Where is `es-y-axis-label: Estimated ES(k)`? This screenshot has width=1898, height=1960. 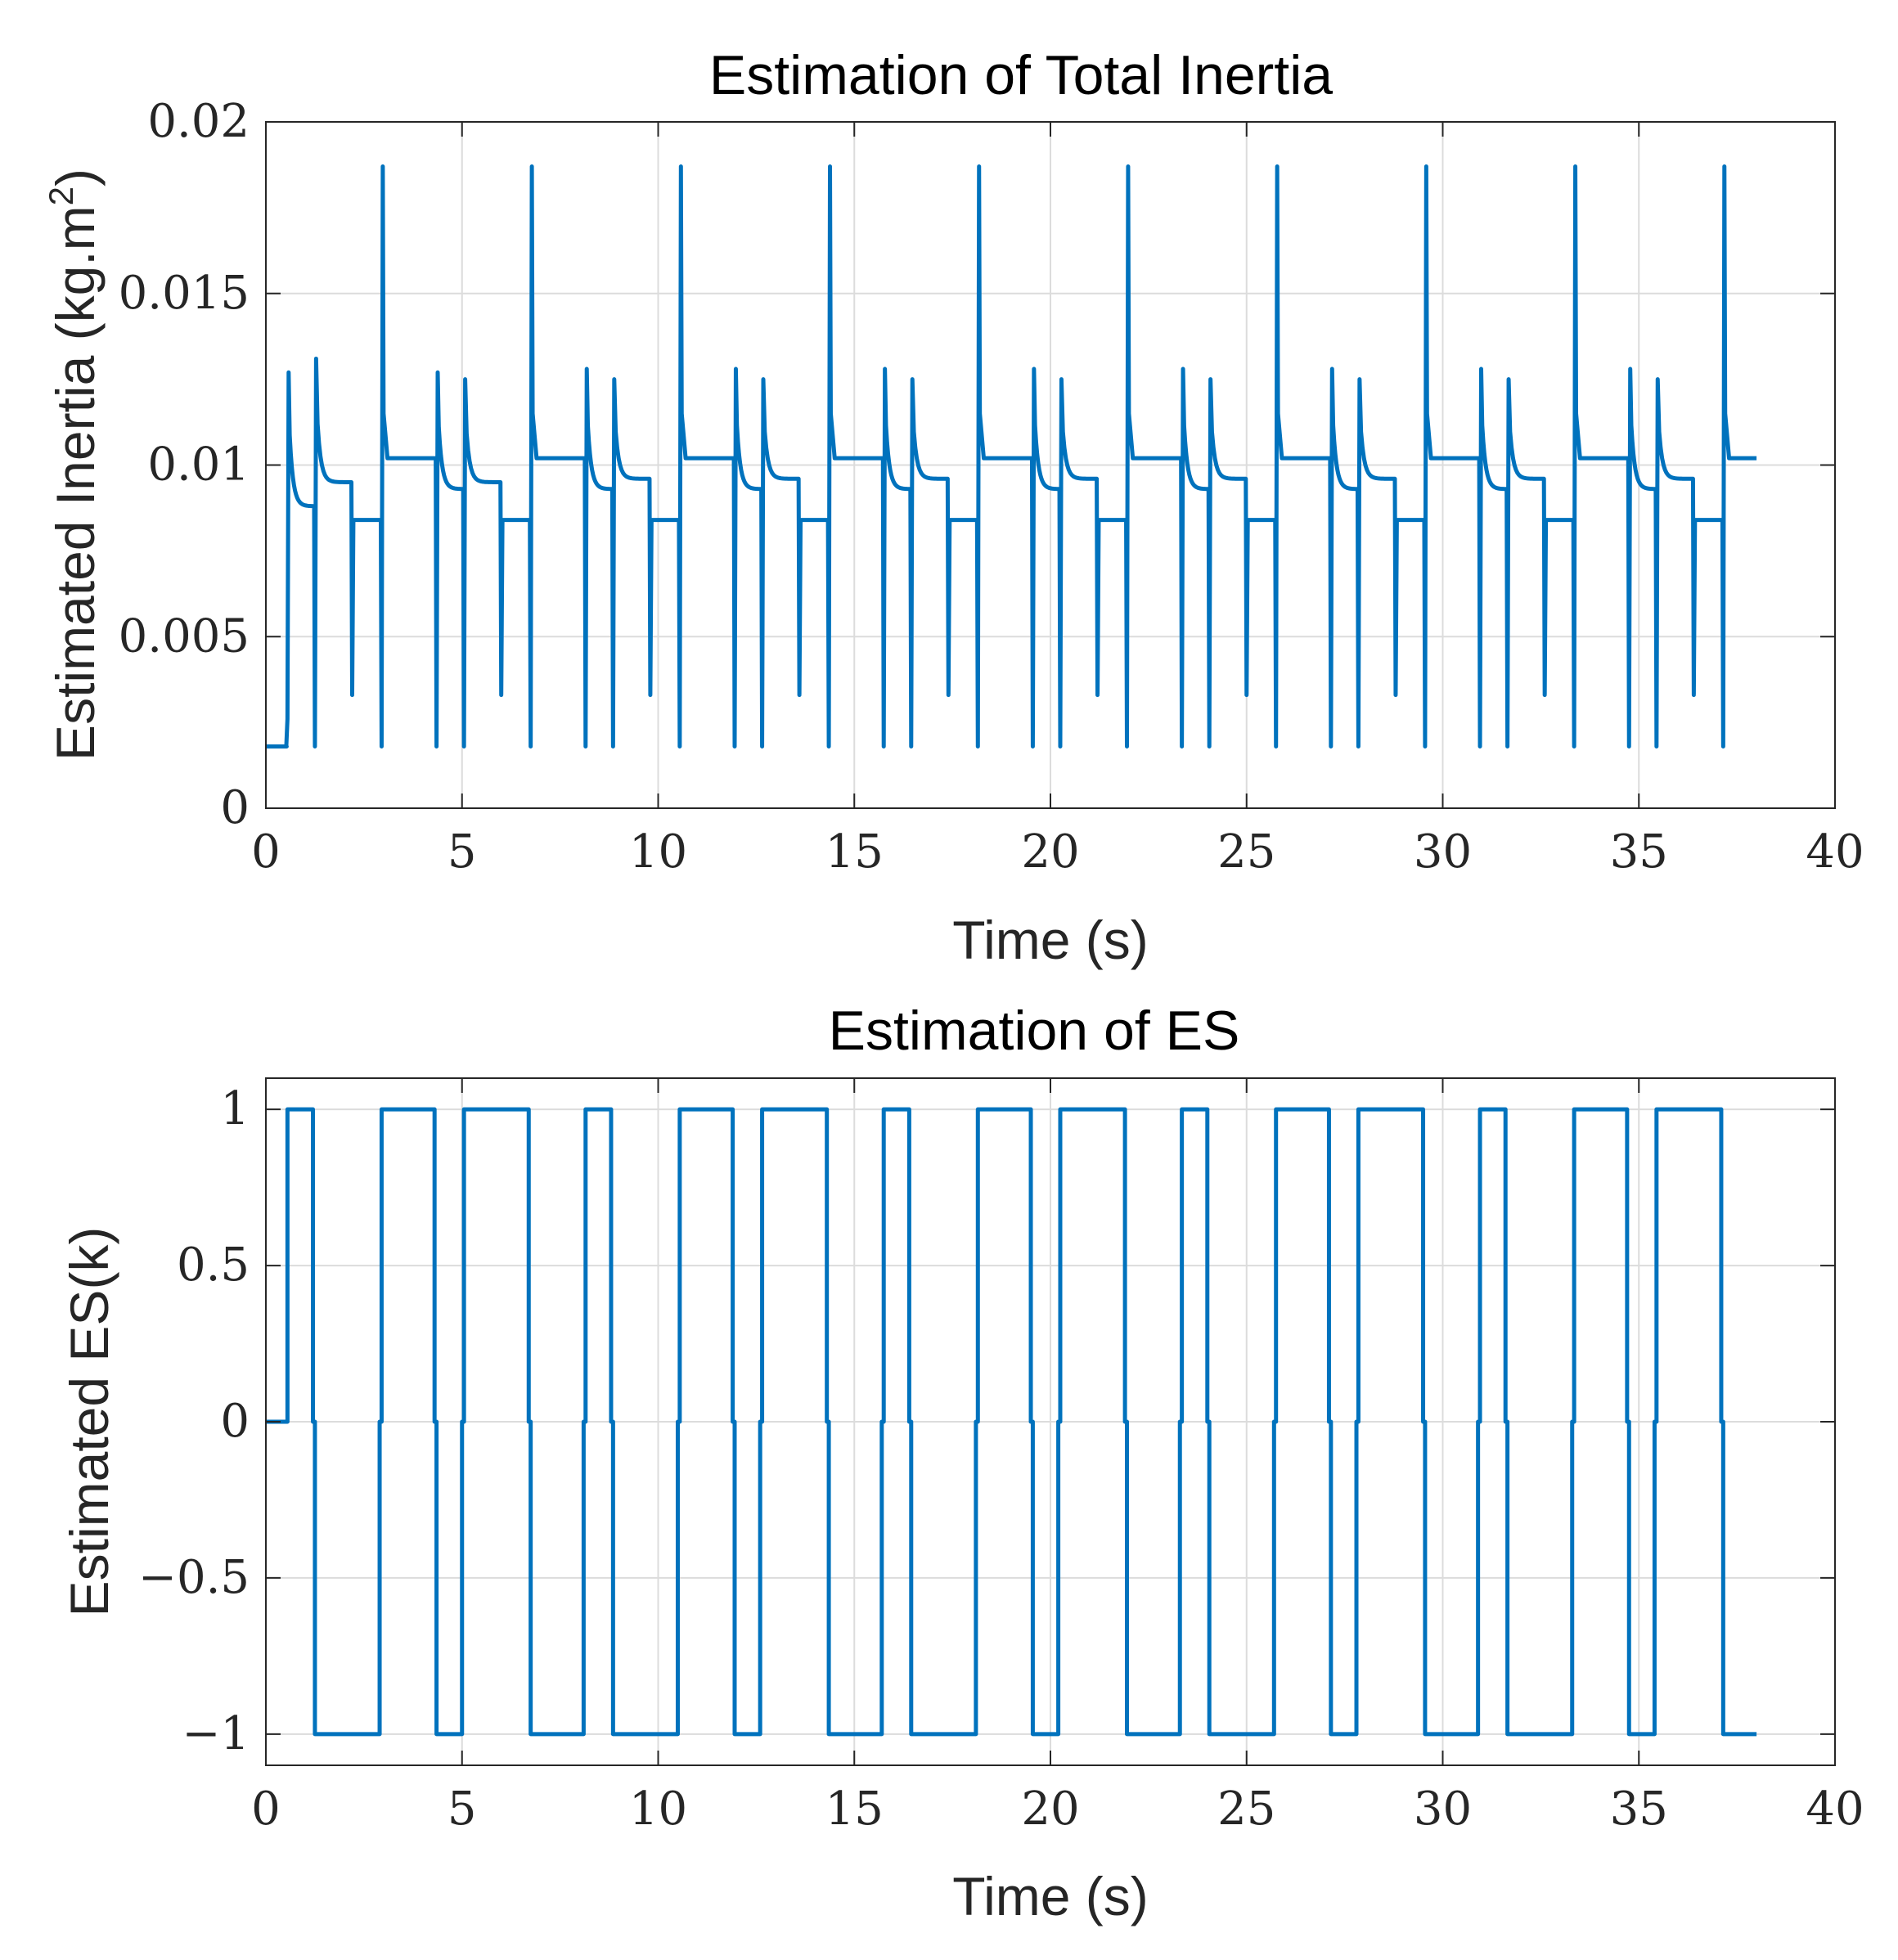
es-y-axis-label: Estimated ES(k) is located at coordinates (89, 1422).